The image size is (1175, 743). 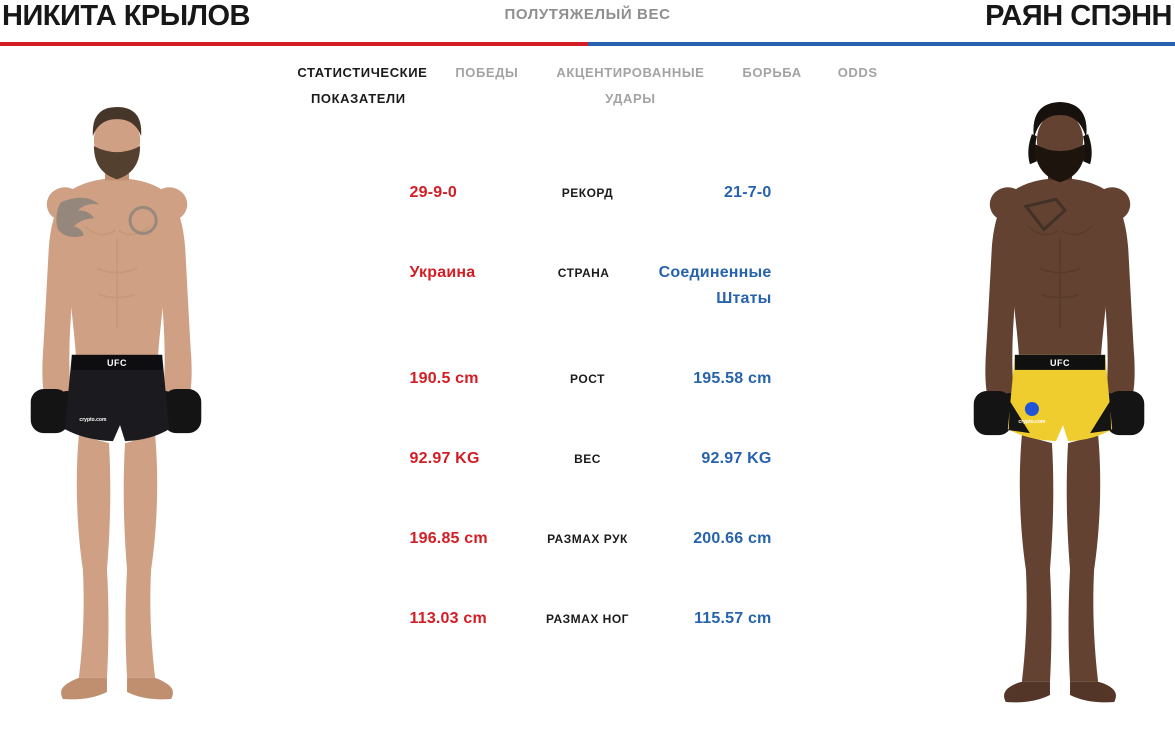 I want to click on stat-row-leg-reach: 113.03 cm РАЗМАХ НОГ 115.57 cm, so click(x=588, y=619).